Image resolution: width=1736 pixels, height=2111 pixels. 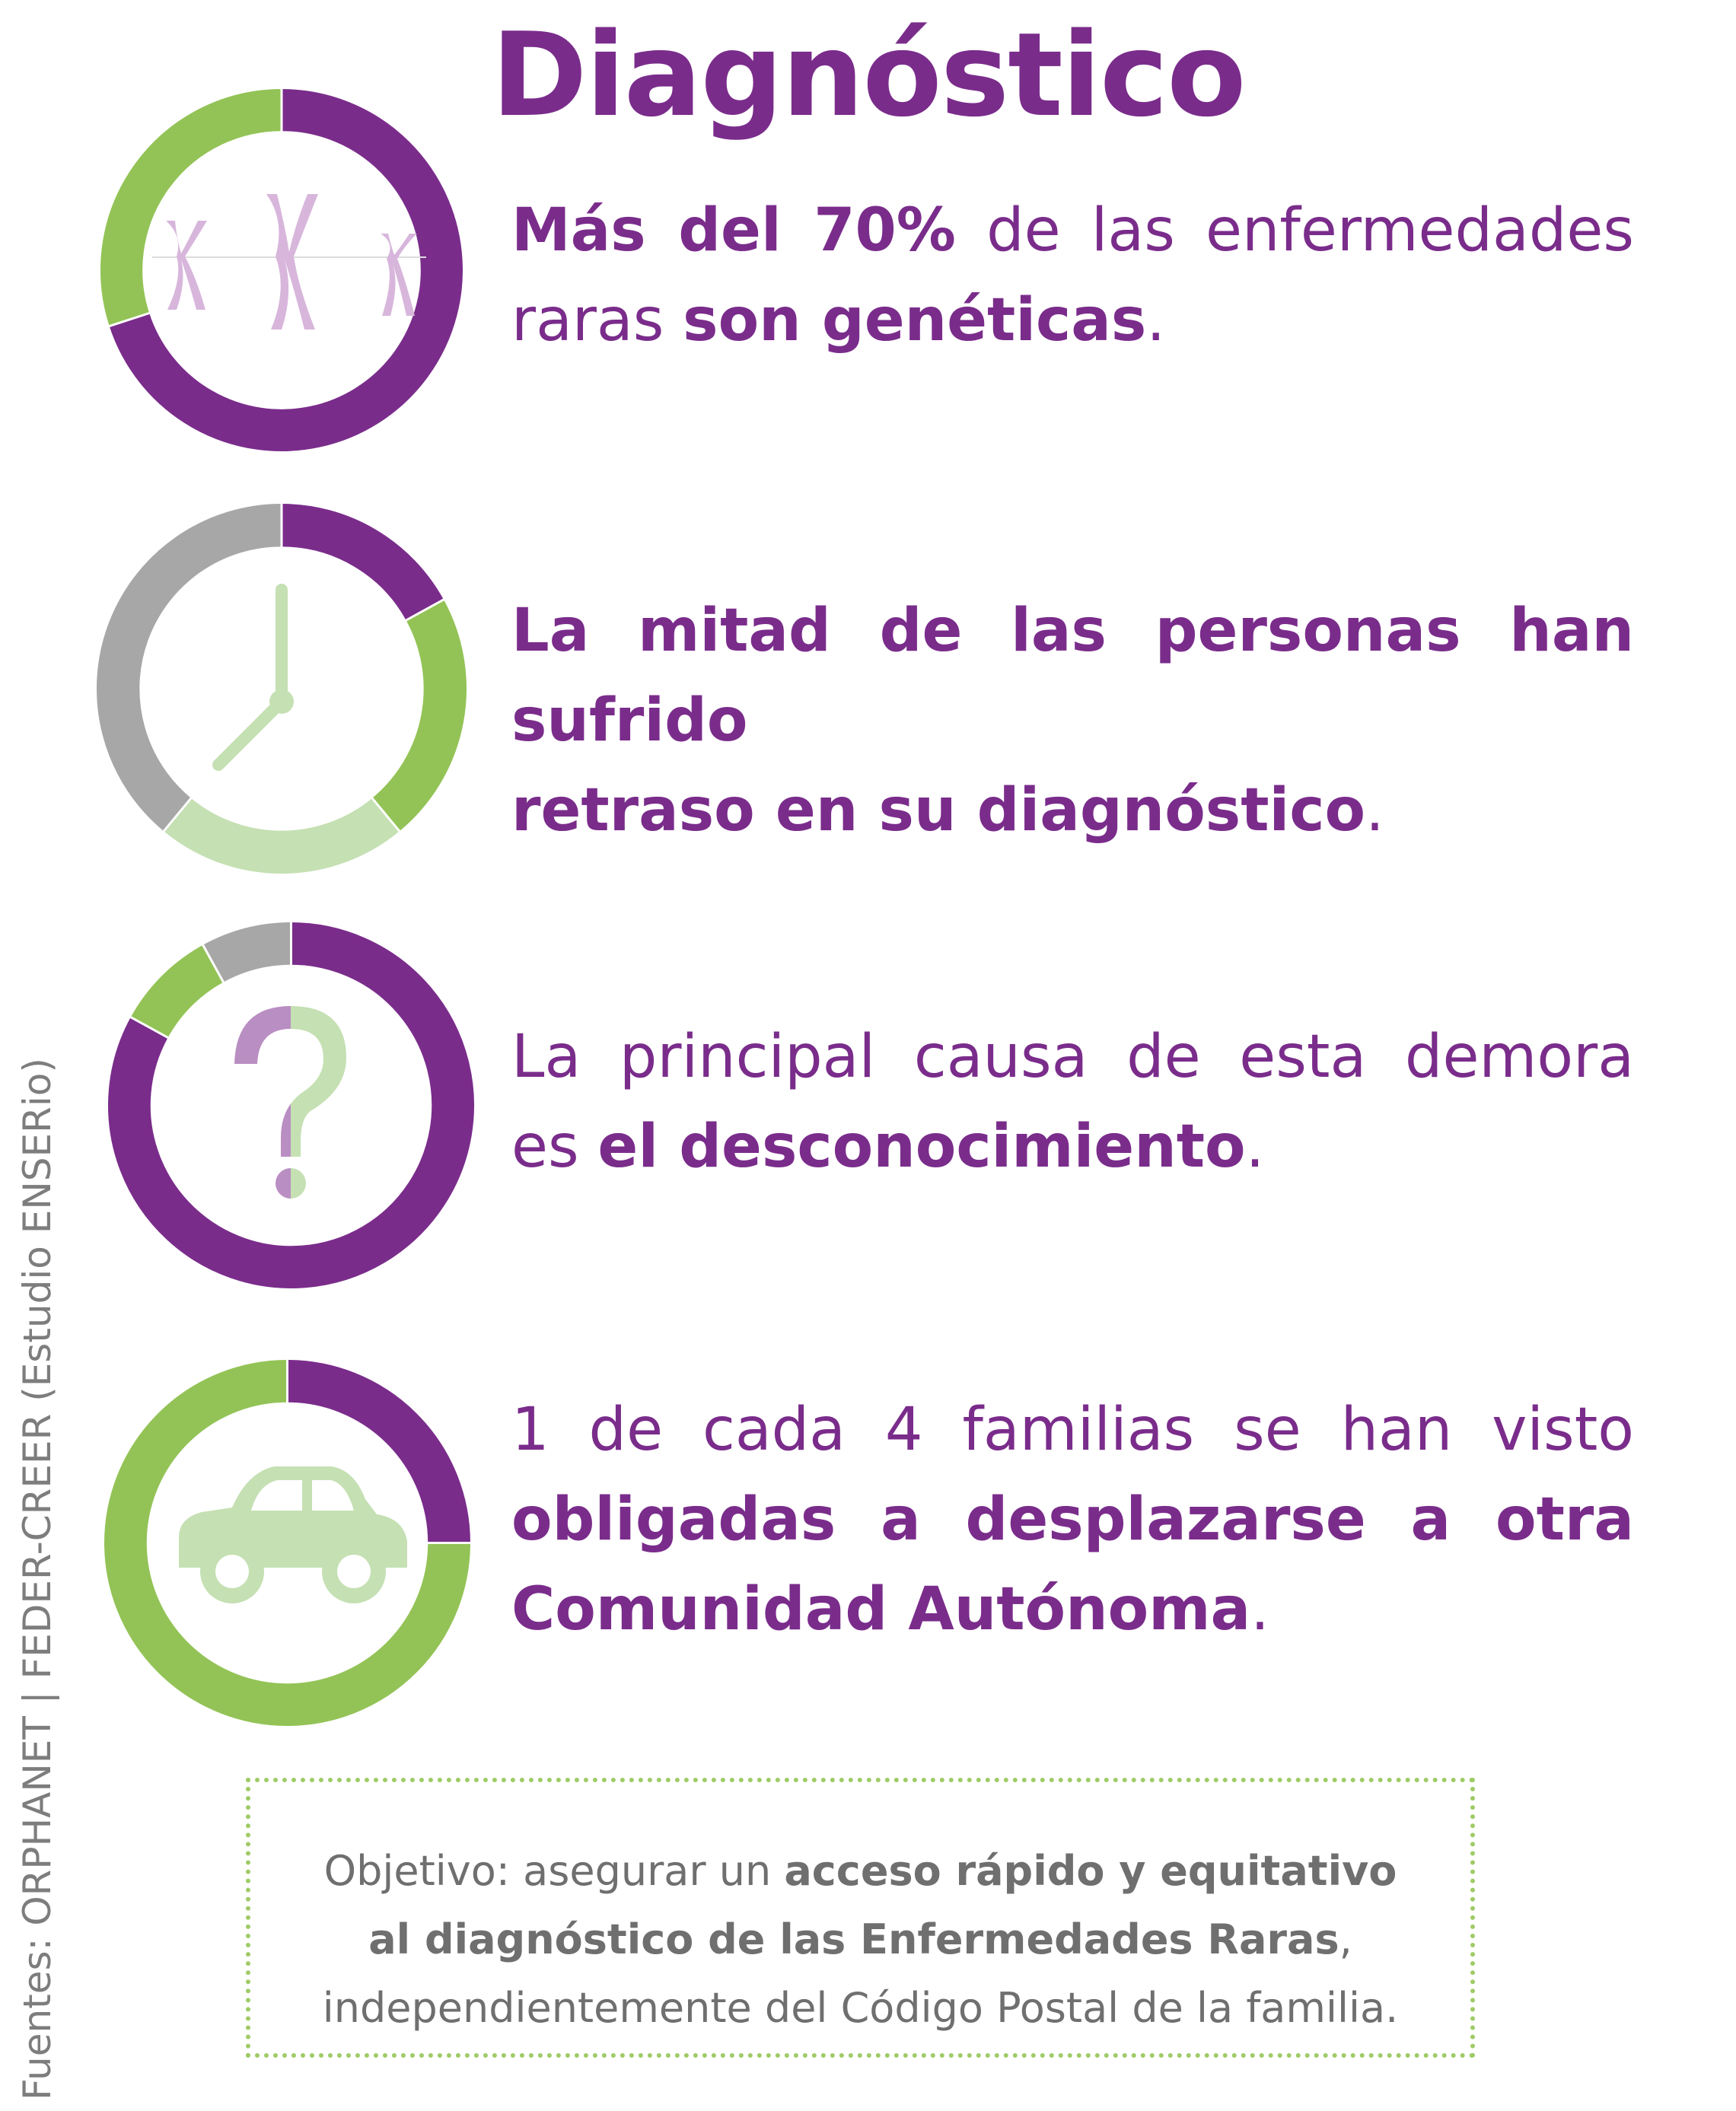 I want to click on stat-line: raras son genéticas., so click(x=1072, y=320).